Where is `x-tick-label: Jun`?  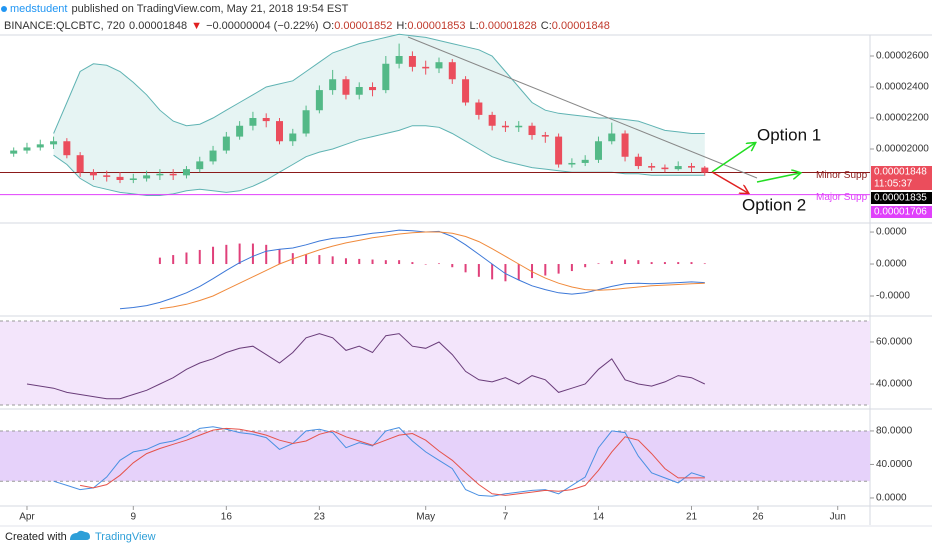
x-tick-label: Jun is located at coordinates (838, 517).